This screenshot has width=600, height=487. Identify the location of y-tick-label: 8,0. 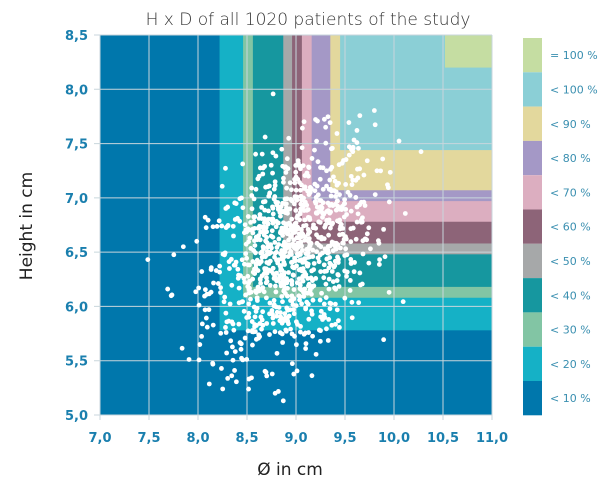
(76, 90).